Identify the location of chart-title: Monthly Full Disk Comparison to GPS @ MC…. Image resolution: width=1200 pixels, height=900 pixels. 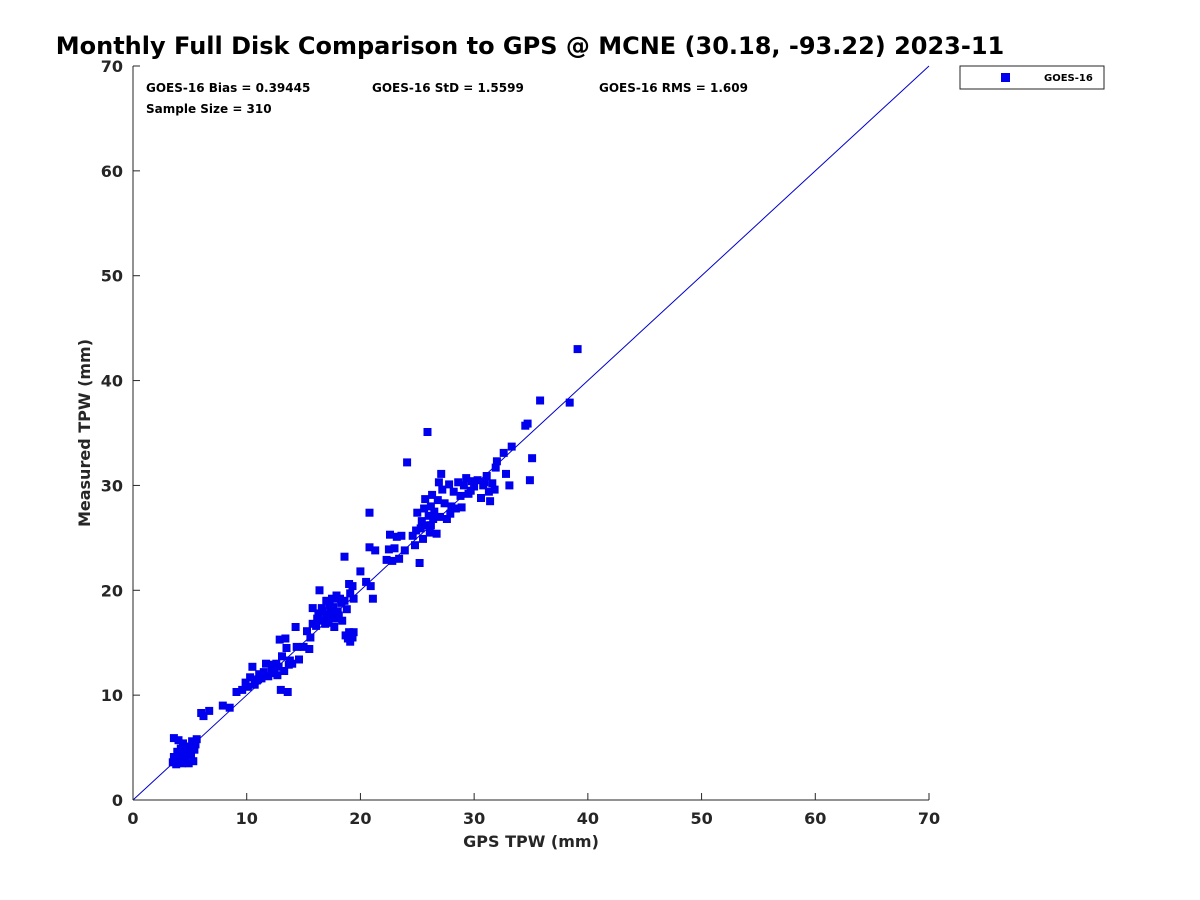
(530, 46).